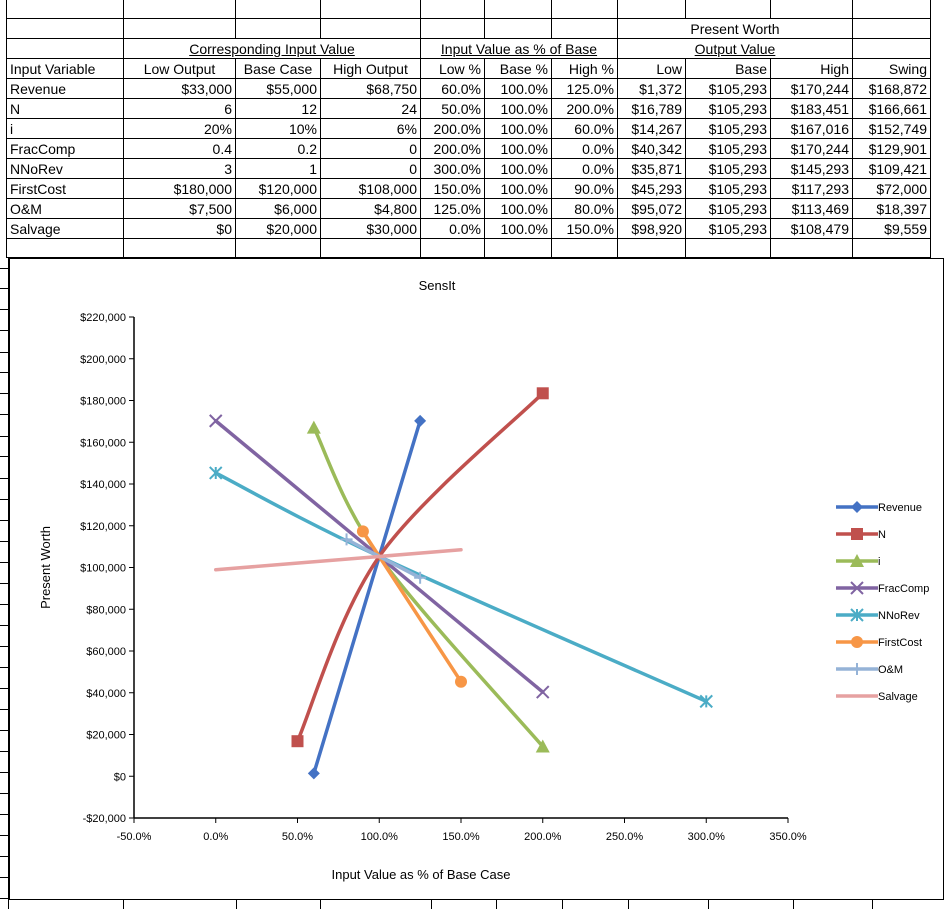  What do you see at coordinates (65, 108) in the screenshot?
I see `row-label: N` at bounding box center [65, 108].